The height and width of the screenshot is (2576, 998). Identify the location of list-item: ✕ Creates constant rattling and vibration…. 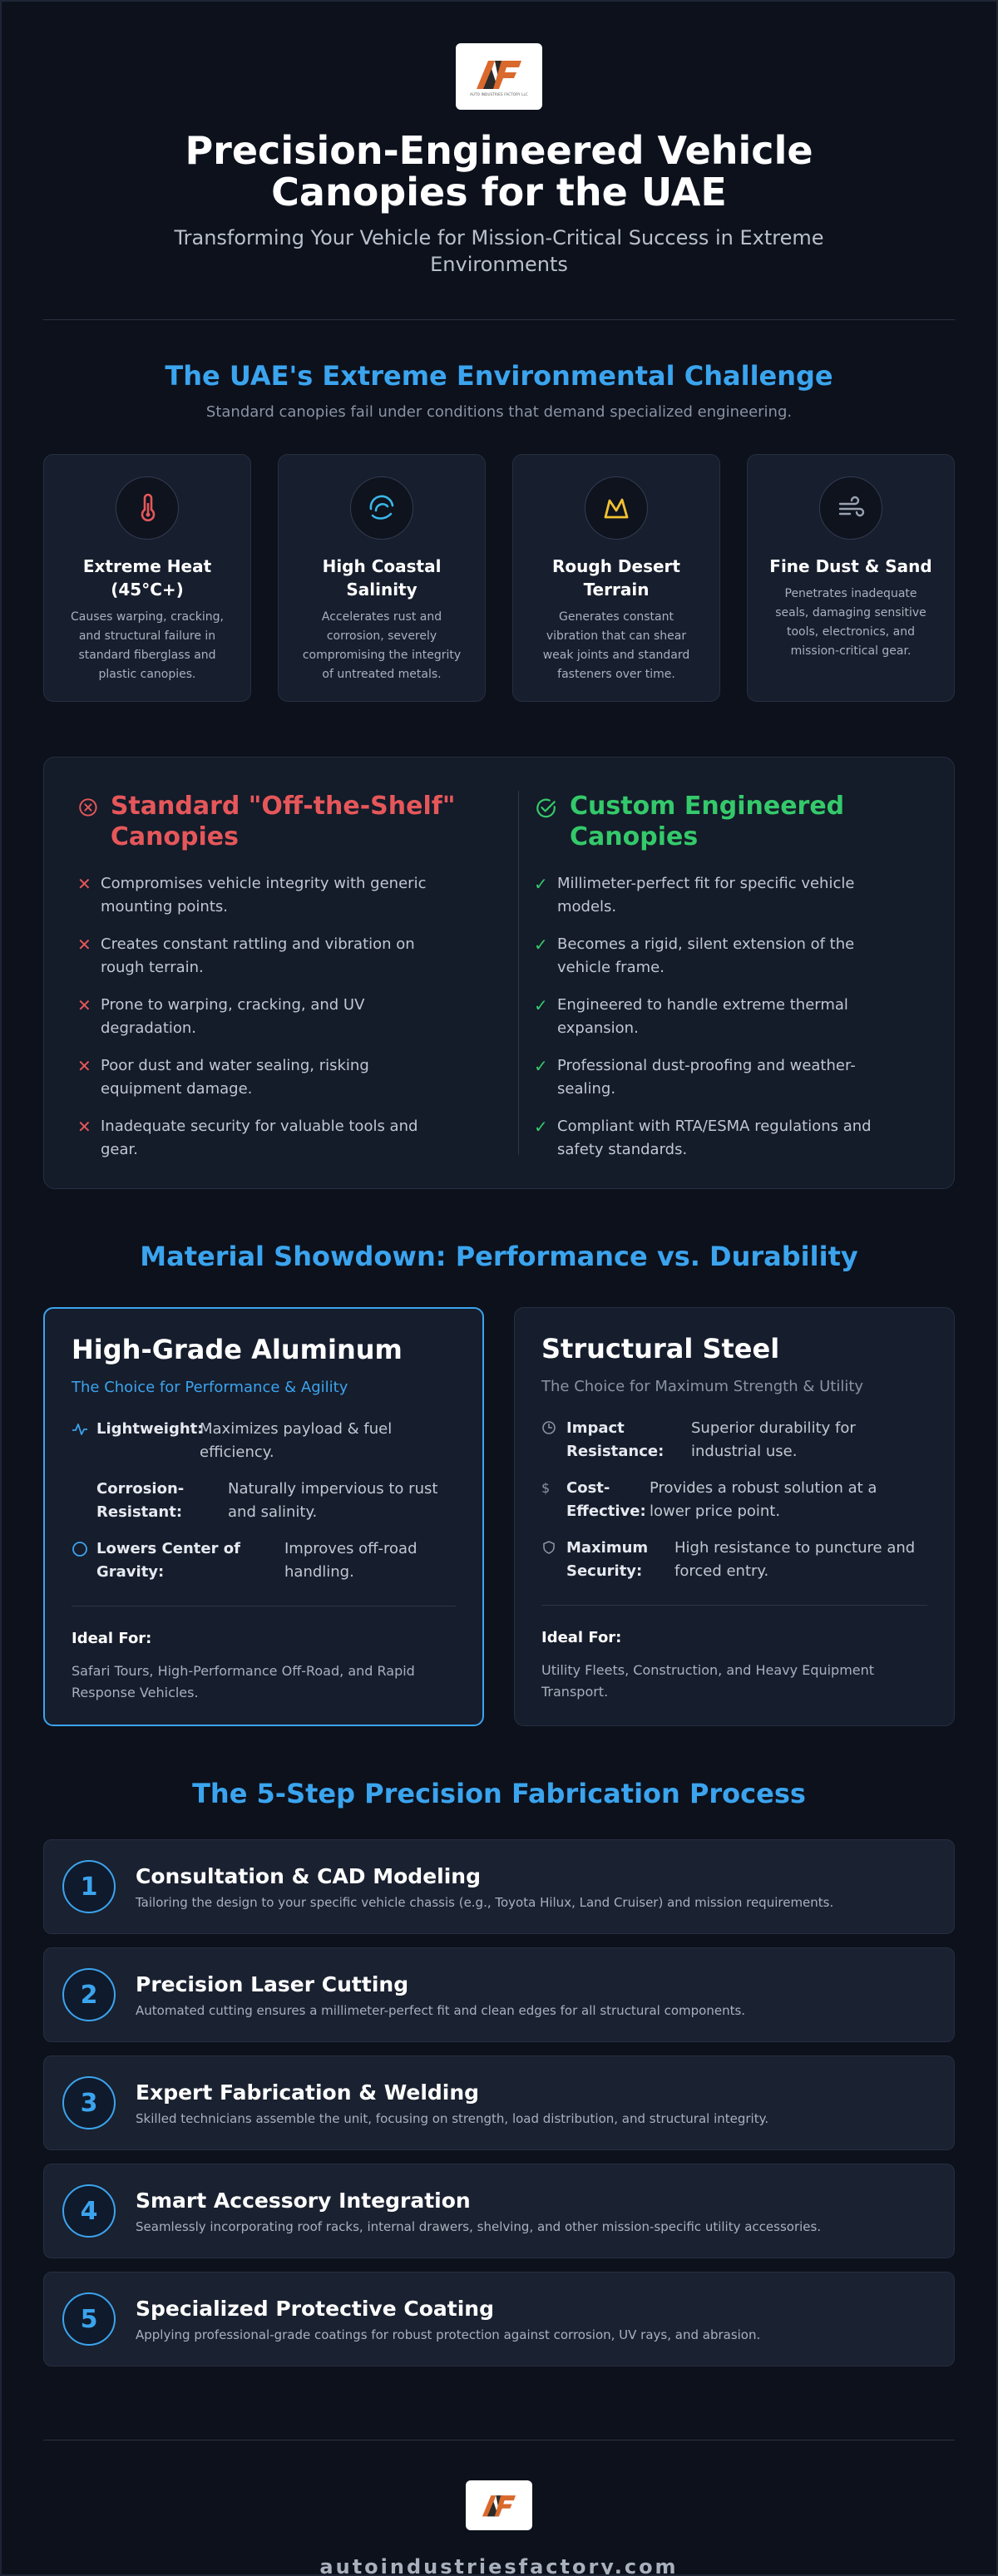
(288, 957).